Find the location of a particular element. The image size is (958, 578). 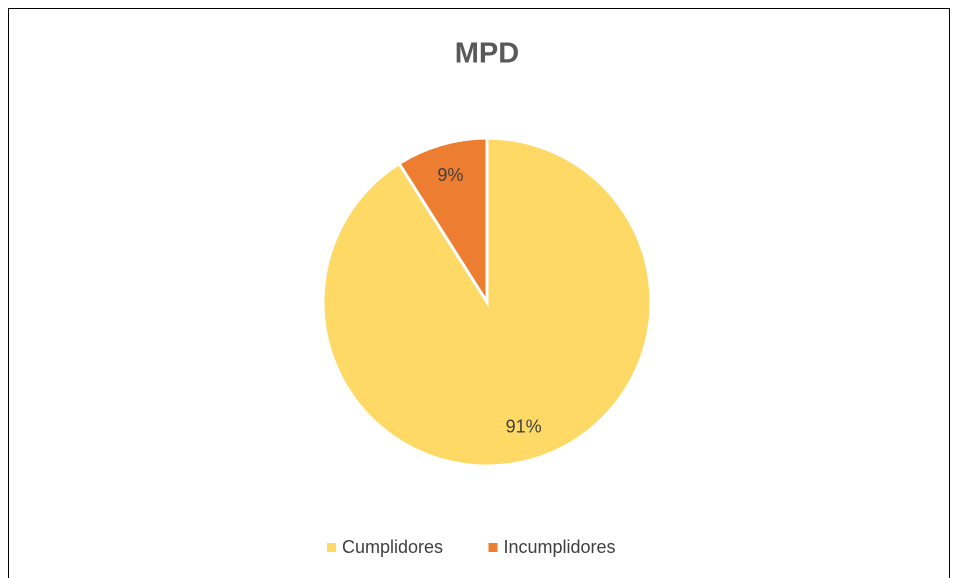

data-label: 91% is located at coordinates (524, 427).